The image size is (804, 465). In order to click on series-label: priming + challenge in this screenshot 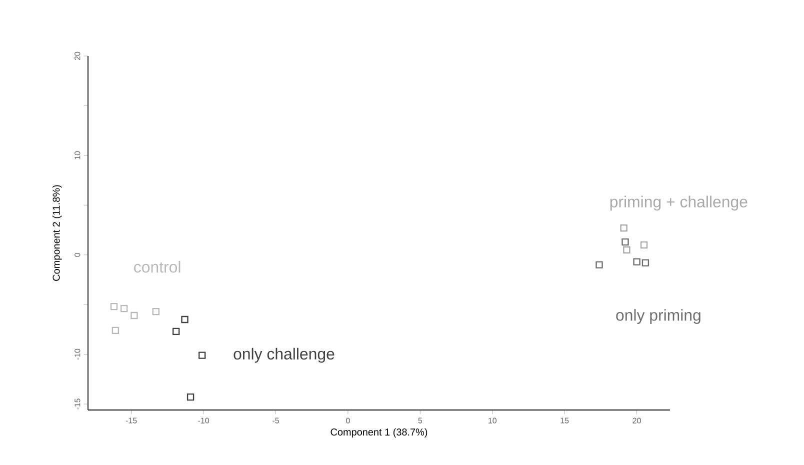, I will do `click(679, 203)`.